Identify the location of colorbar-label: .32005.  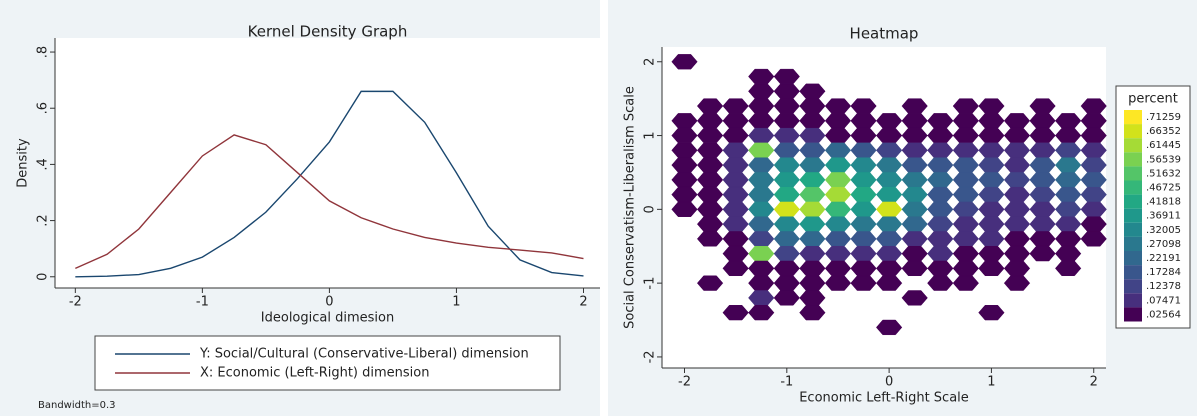
(1163, 230).